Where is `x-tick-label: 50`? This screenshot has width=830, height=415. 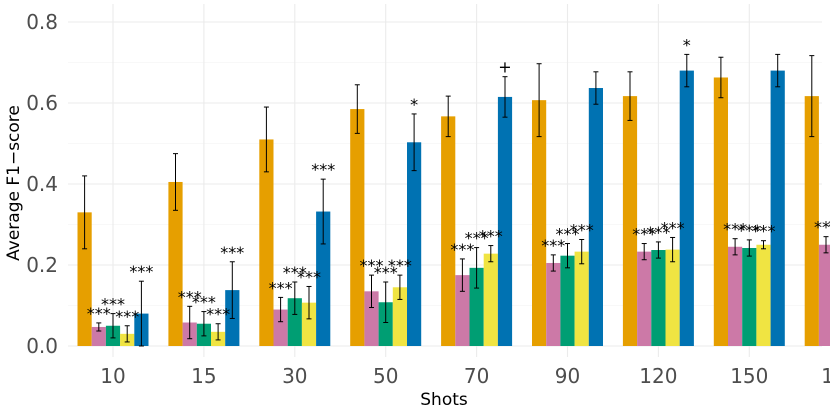 x-tick-label: 50 is located at coordinates (385, 376).